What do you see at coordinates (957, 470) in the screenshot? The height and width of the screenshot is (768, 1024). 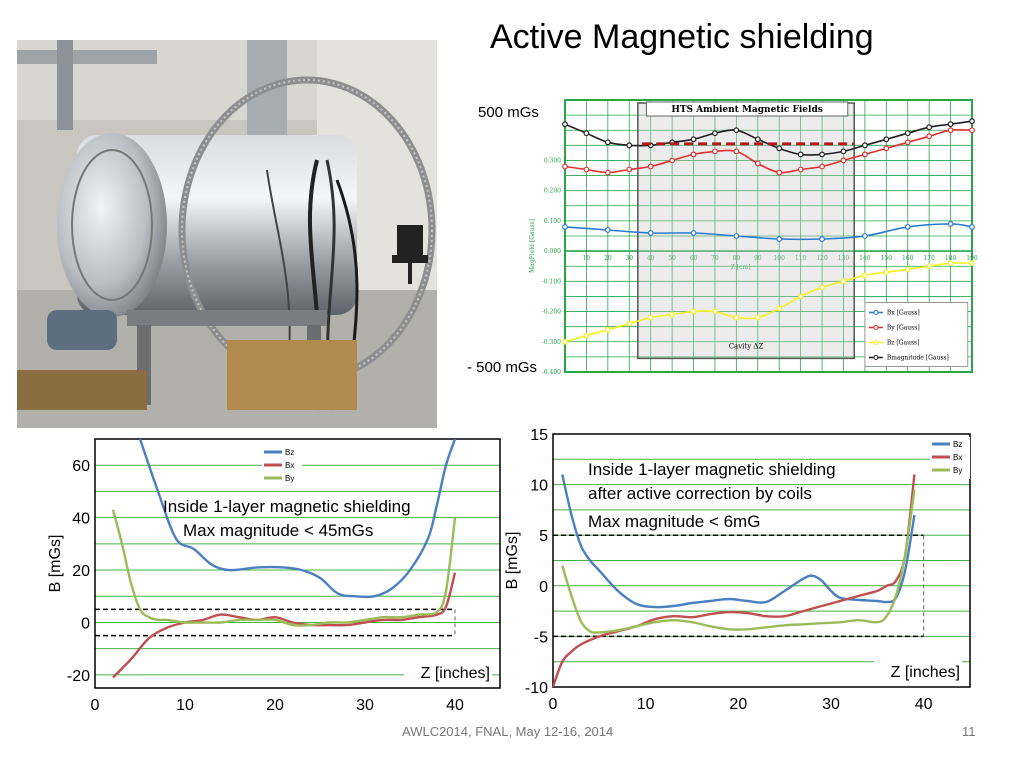 I see `legend-label: By` at bounding box center [957, 470].